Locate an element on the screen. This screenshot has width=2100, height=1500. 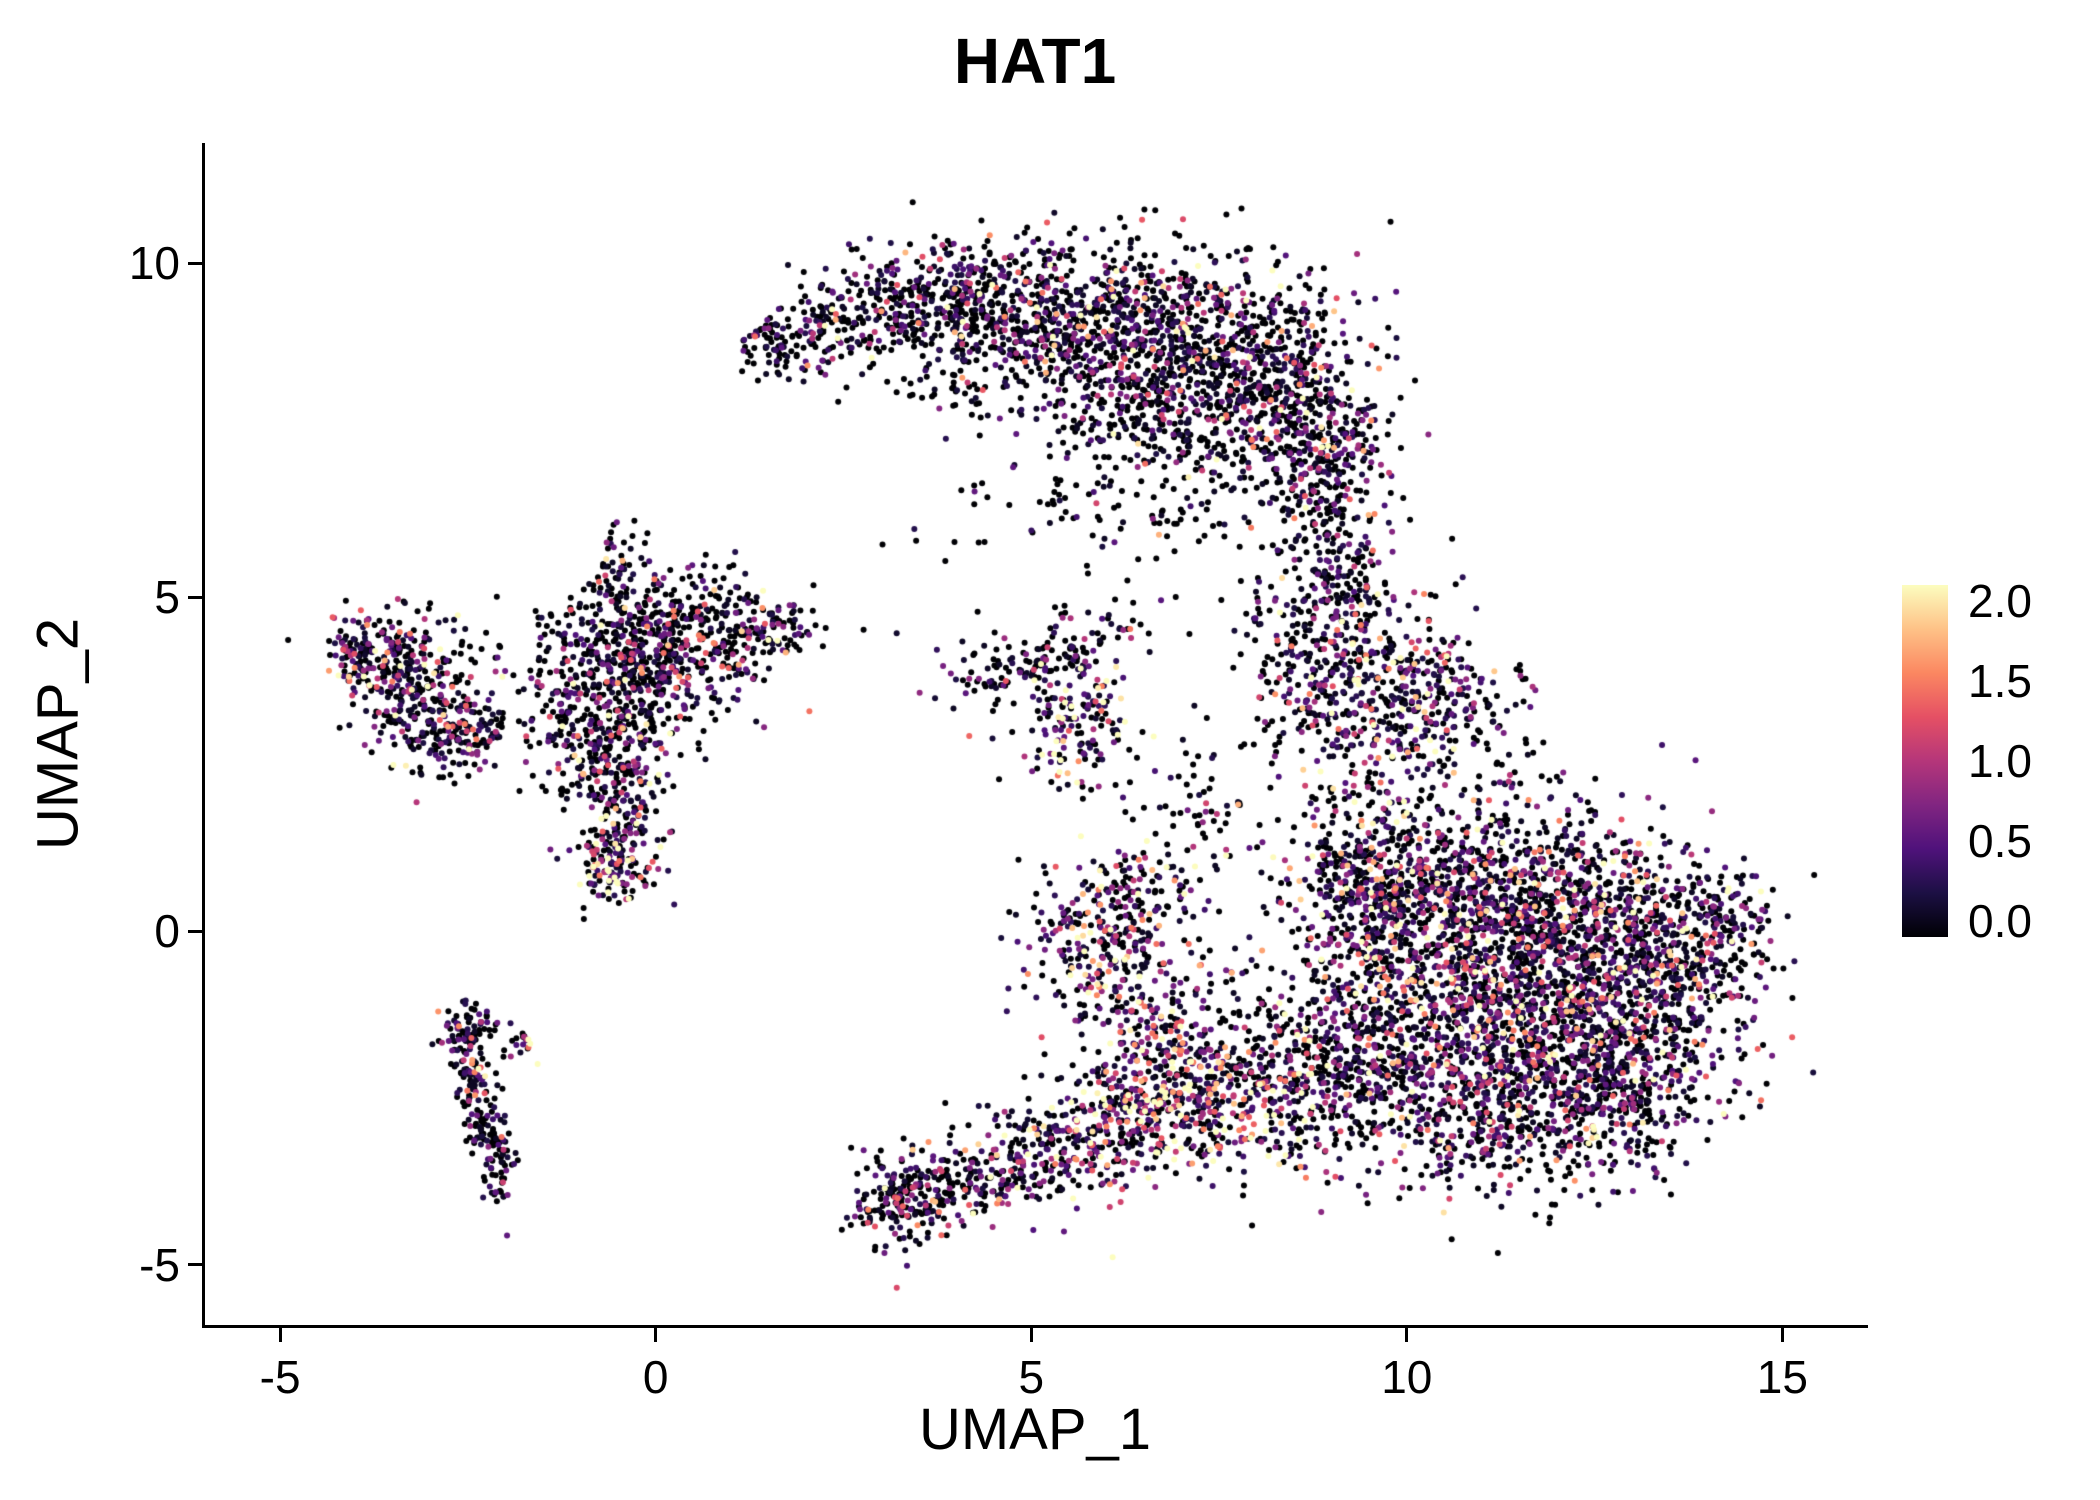
x-tick-label: 15 is located at coordinates (1782, 1377).